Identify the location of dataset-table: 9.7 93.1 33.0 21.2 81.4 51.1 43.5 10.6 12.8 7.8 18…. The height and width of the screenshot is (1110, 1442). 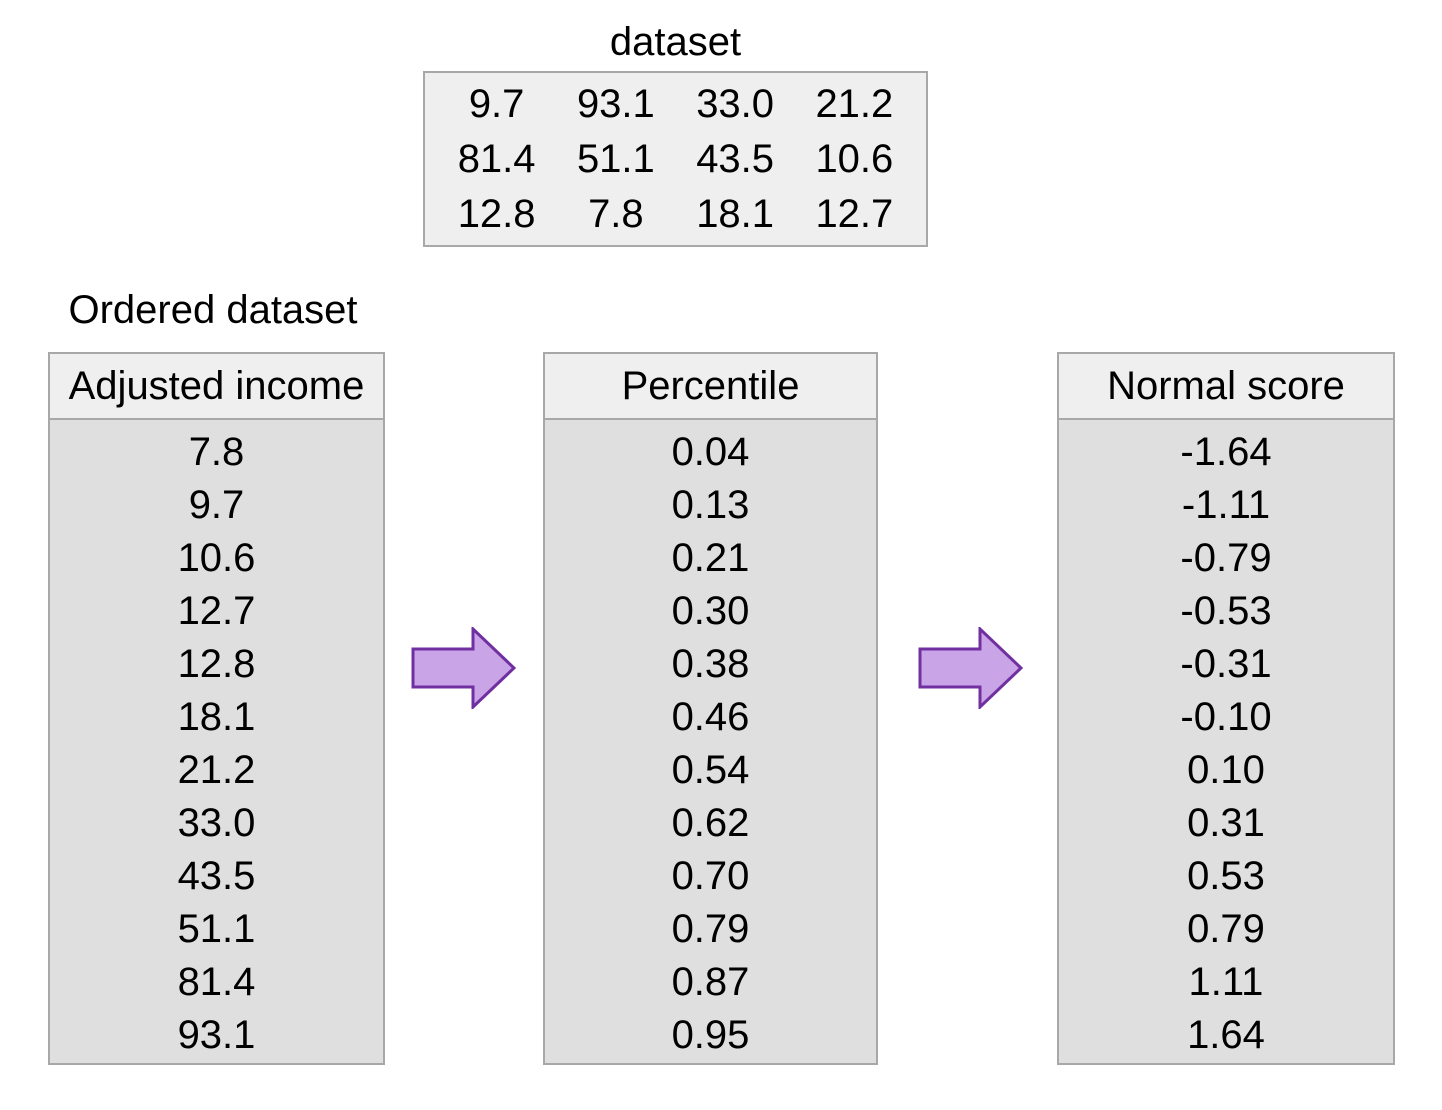
(675, 159).